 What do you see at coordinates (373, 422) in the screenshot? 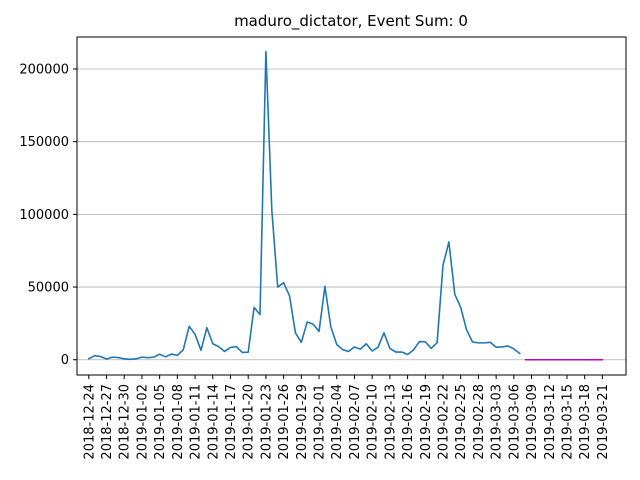
I see `x-tick-label: 2019-02-10` at bounding box center [373, 422].